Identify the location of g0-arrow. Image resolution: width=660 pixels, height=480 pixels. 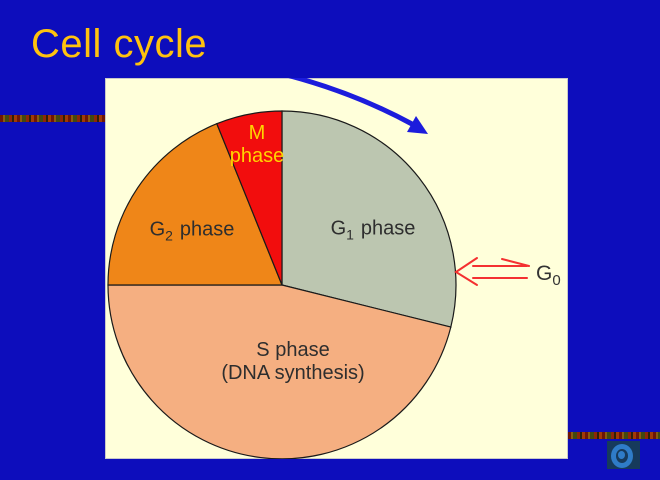
(492, 271).